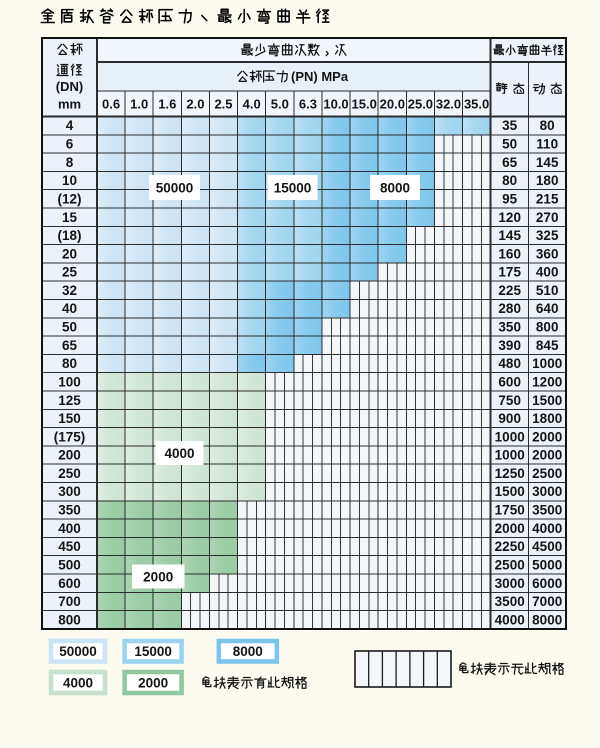 This screenshot has width=600, height=748. I want to click on svg-text: 10.0, so click(335, 104).